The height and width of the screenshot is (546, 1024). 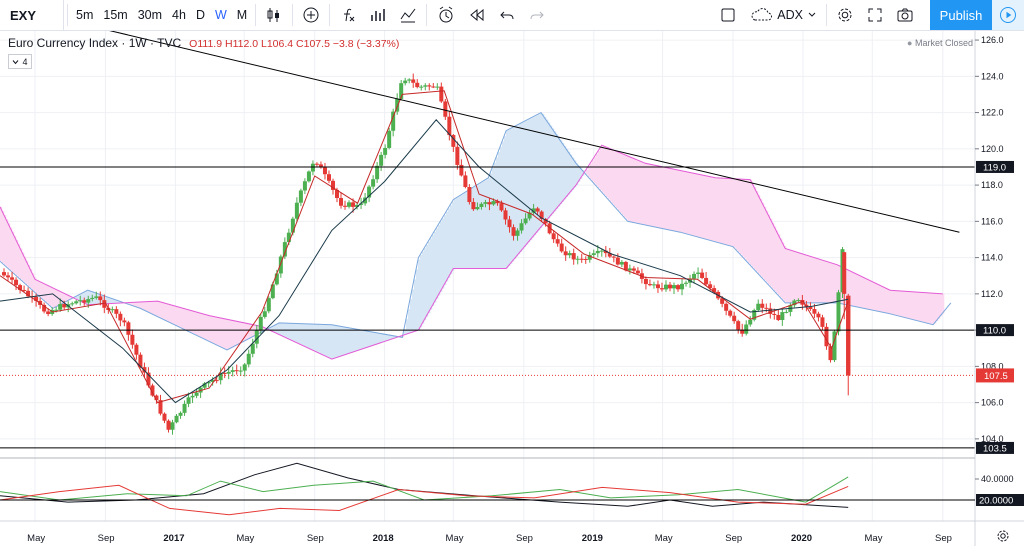 I want to click on scale-settings-icon, so click(x=1003, y=536).